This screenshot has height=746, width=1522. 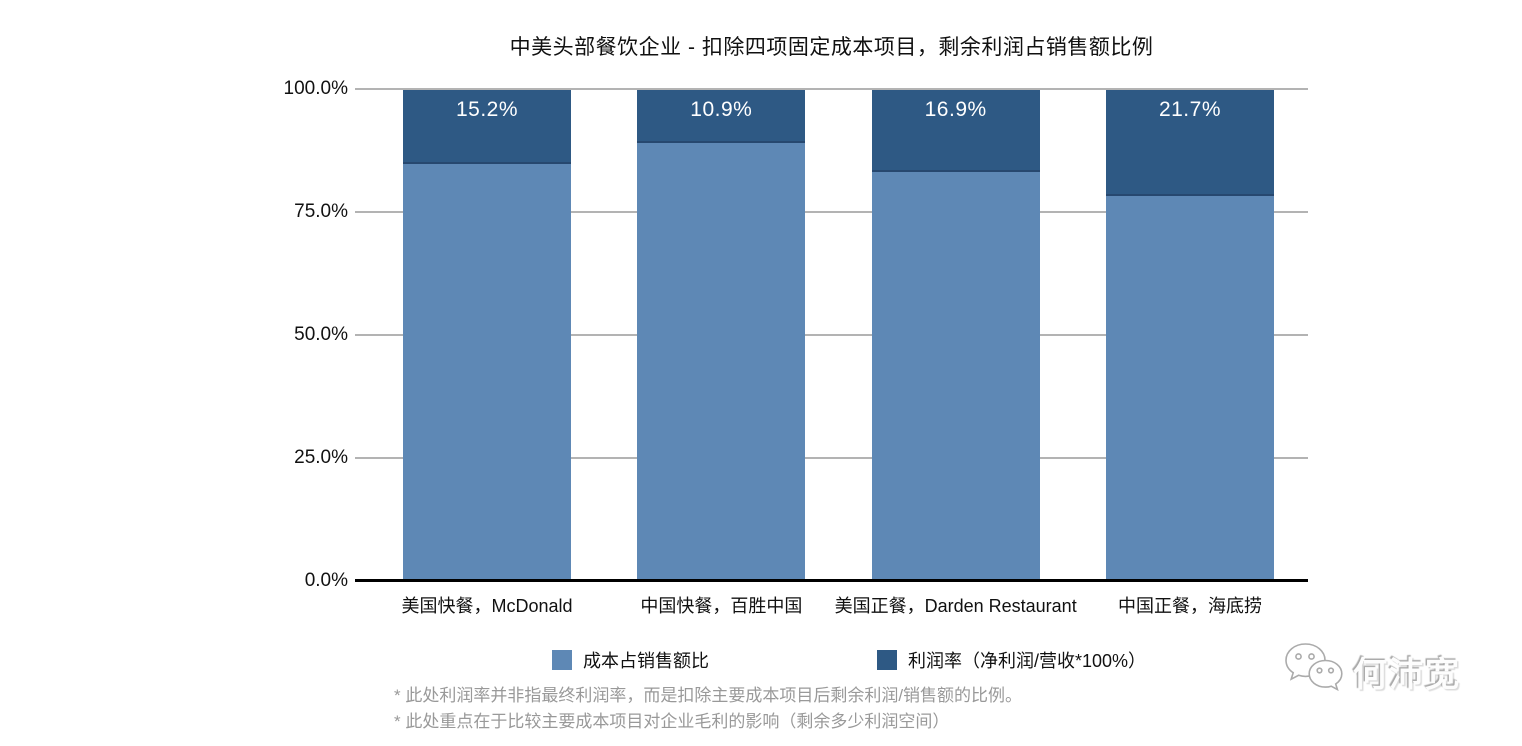 What do you see at coordinates (955, 606) in the screenshot?
I see `x-axis-category-label: 美国正餐，Darden Restaurant` at bounding box center [955, 606].